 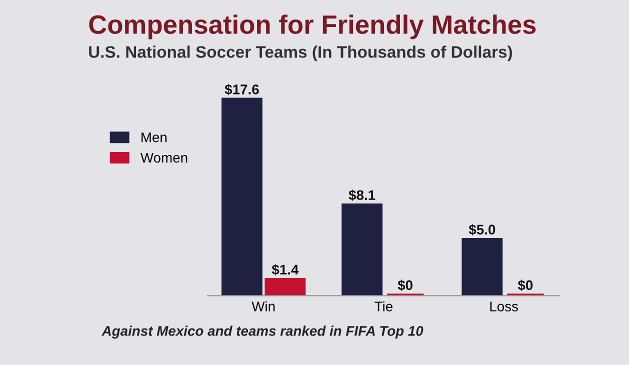 What do you see at coordinates (383, 306) in the screenshot?
I see `x-tick-label: Tie` at bounding box center [383, 306].